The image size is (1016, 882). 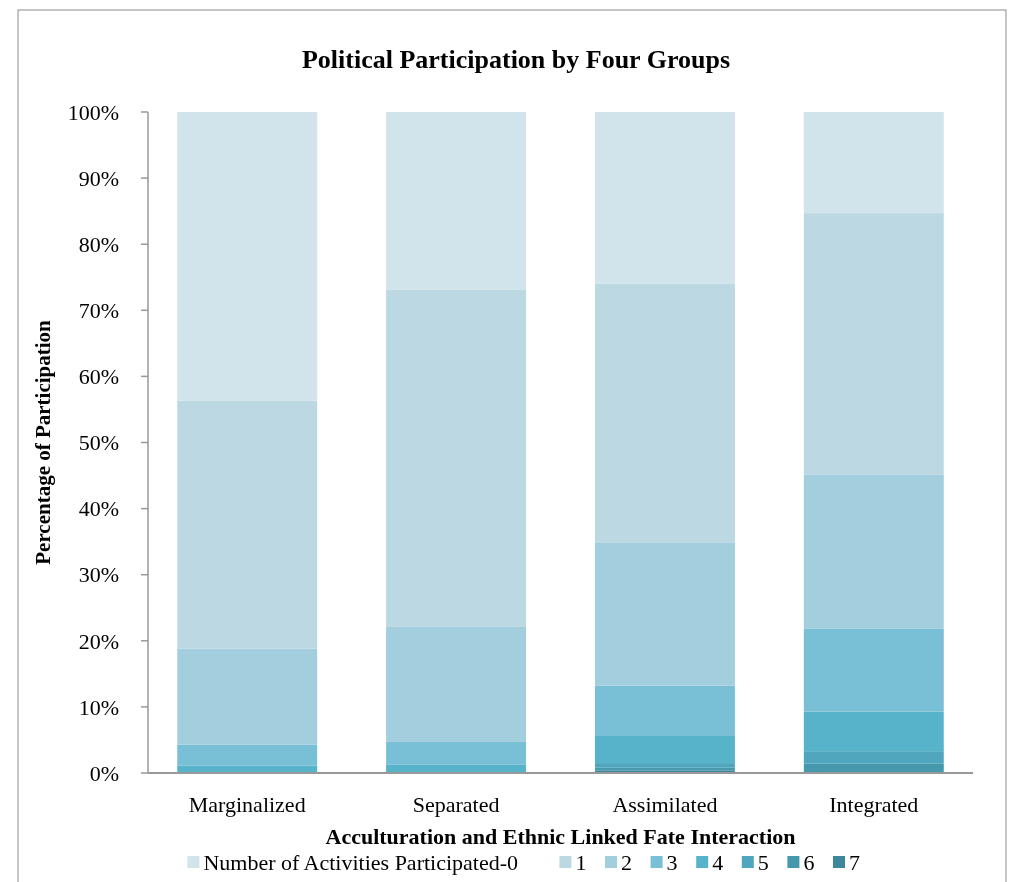 What do you see at coordinates (43, 442) in the screenshot?
I see `y-axis-title: Percentage of Participation` at bounding box center [43, 442].